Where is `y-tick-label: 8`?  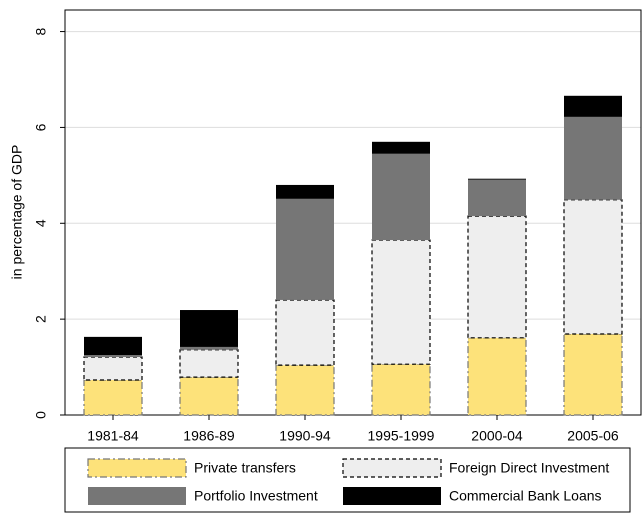 y-tick-label: 8 is located at coordinates (41, 31).